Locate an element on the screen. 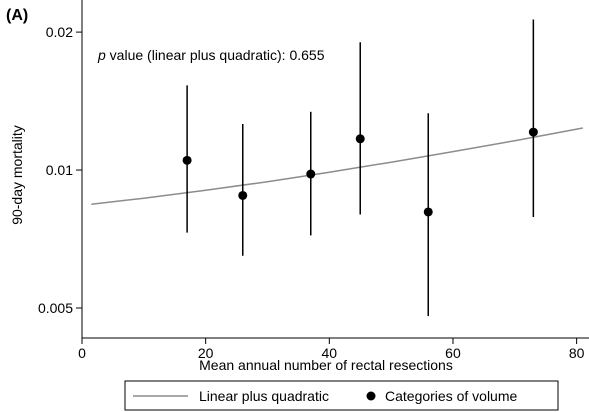 This screenshot has width=589, height=412. p-value-symbol: p is located at coordinates (101, 55).